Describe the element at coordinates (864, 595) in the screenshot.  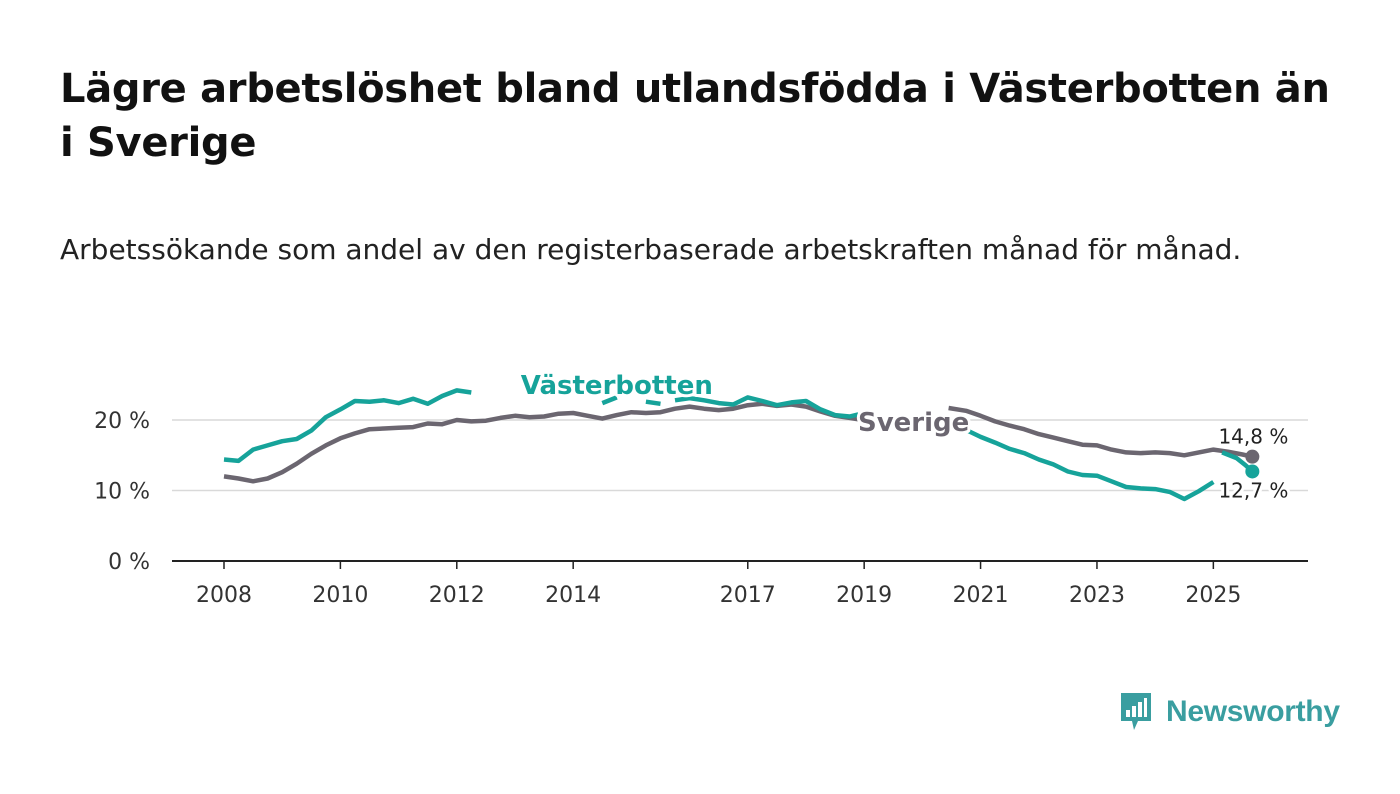
I see `x-tick-label: 2019` at that location.